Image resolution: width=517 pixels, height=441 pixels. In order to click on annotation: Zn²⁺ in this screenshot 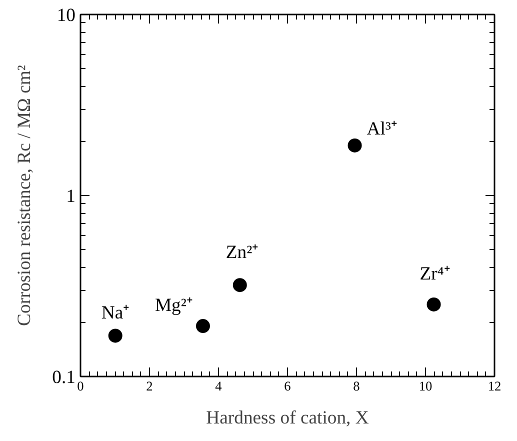, I will do `click(242, 253)`.